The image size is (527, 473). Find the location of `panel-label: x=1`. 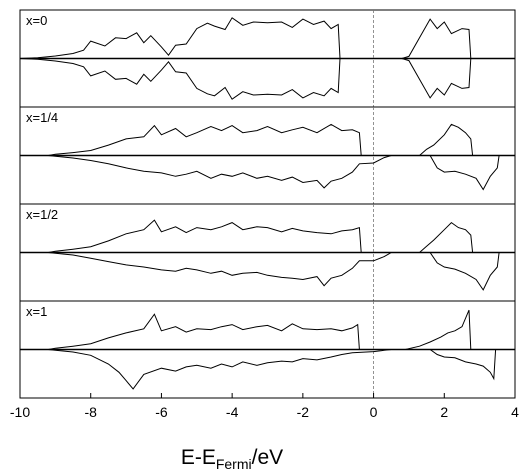

panel-label: x=1 is located at coordinates (36, 311).